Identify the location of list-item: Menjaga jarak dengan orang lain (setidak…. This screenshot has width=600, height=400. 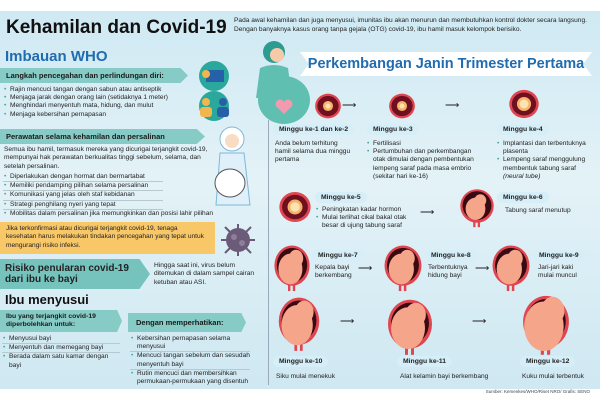
(103, 98).